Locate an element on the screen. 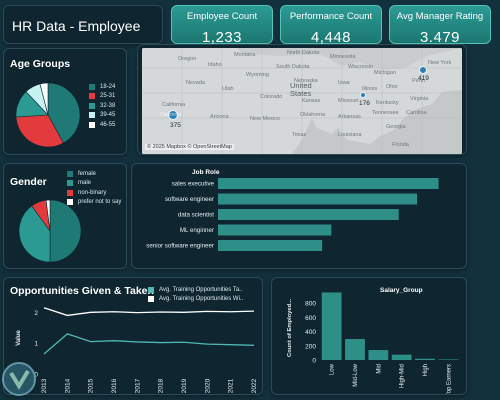 The height and width of the screenshot is (400, 500). legend-item: 18-24 is located at coordinates (102, 87).